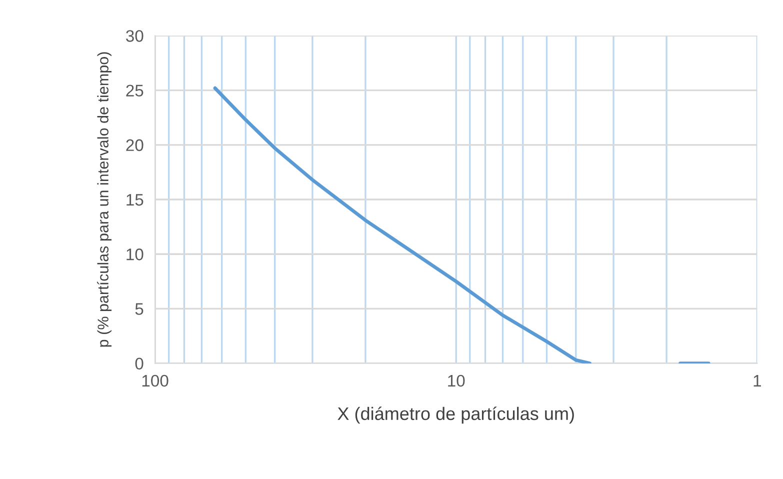  I want to click on x-tick-label: 10, so click(456, 380).